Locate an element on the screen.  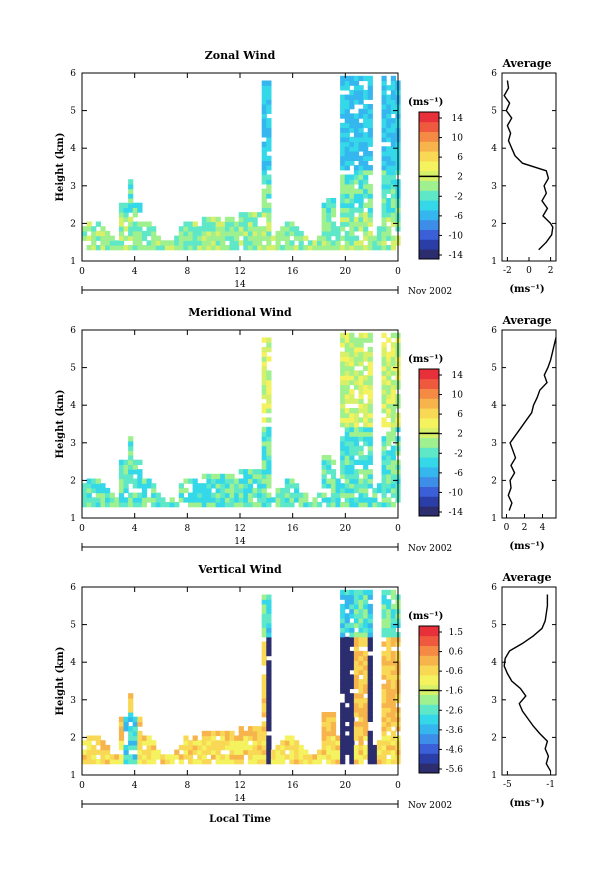
profile-frame is located at coordinates (529, 681).